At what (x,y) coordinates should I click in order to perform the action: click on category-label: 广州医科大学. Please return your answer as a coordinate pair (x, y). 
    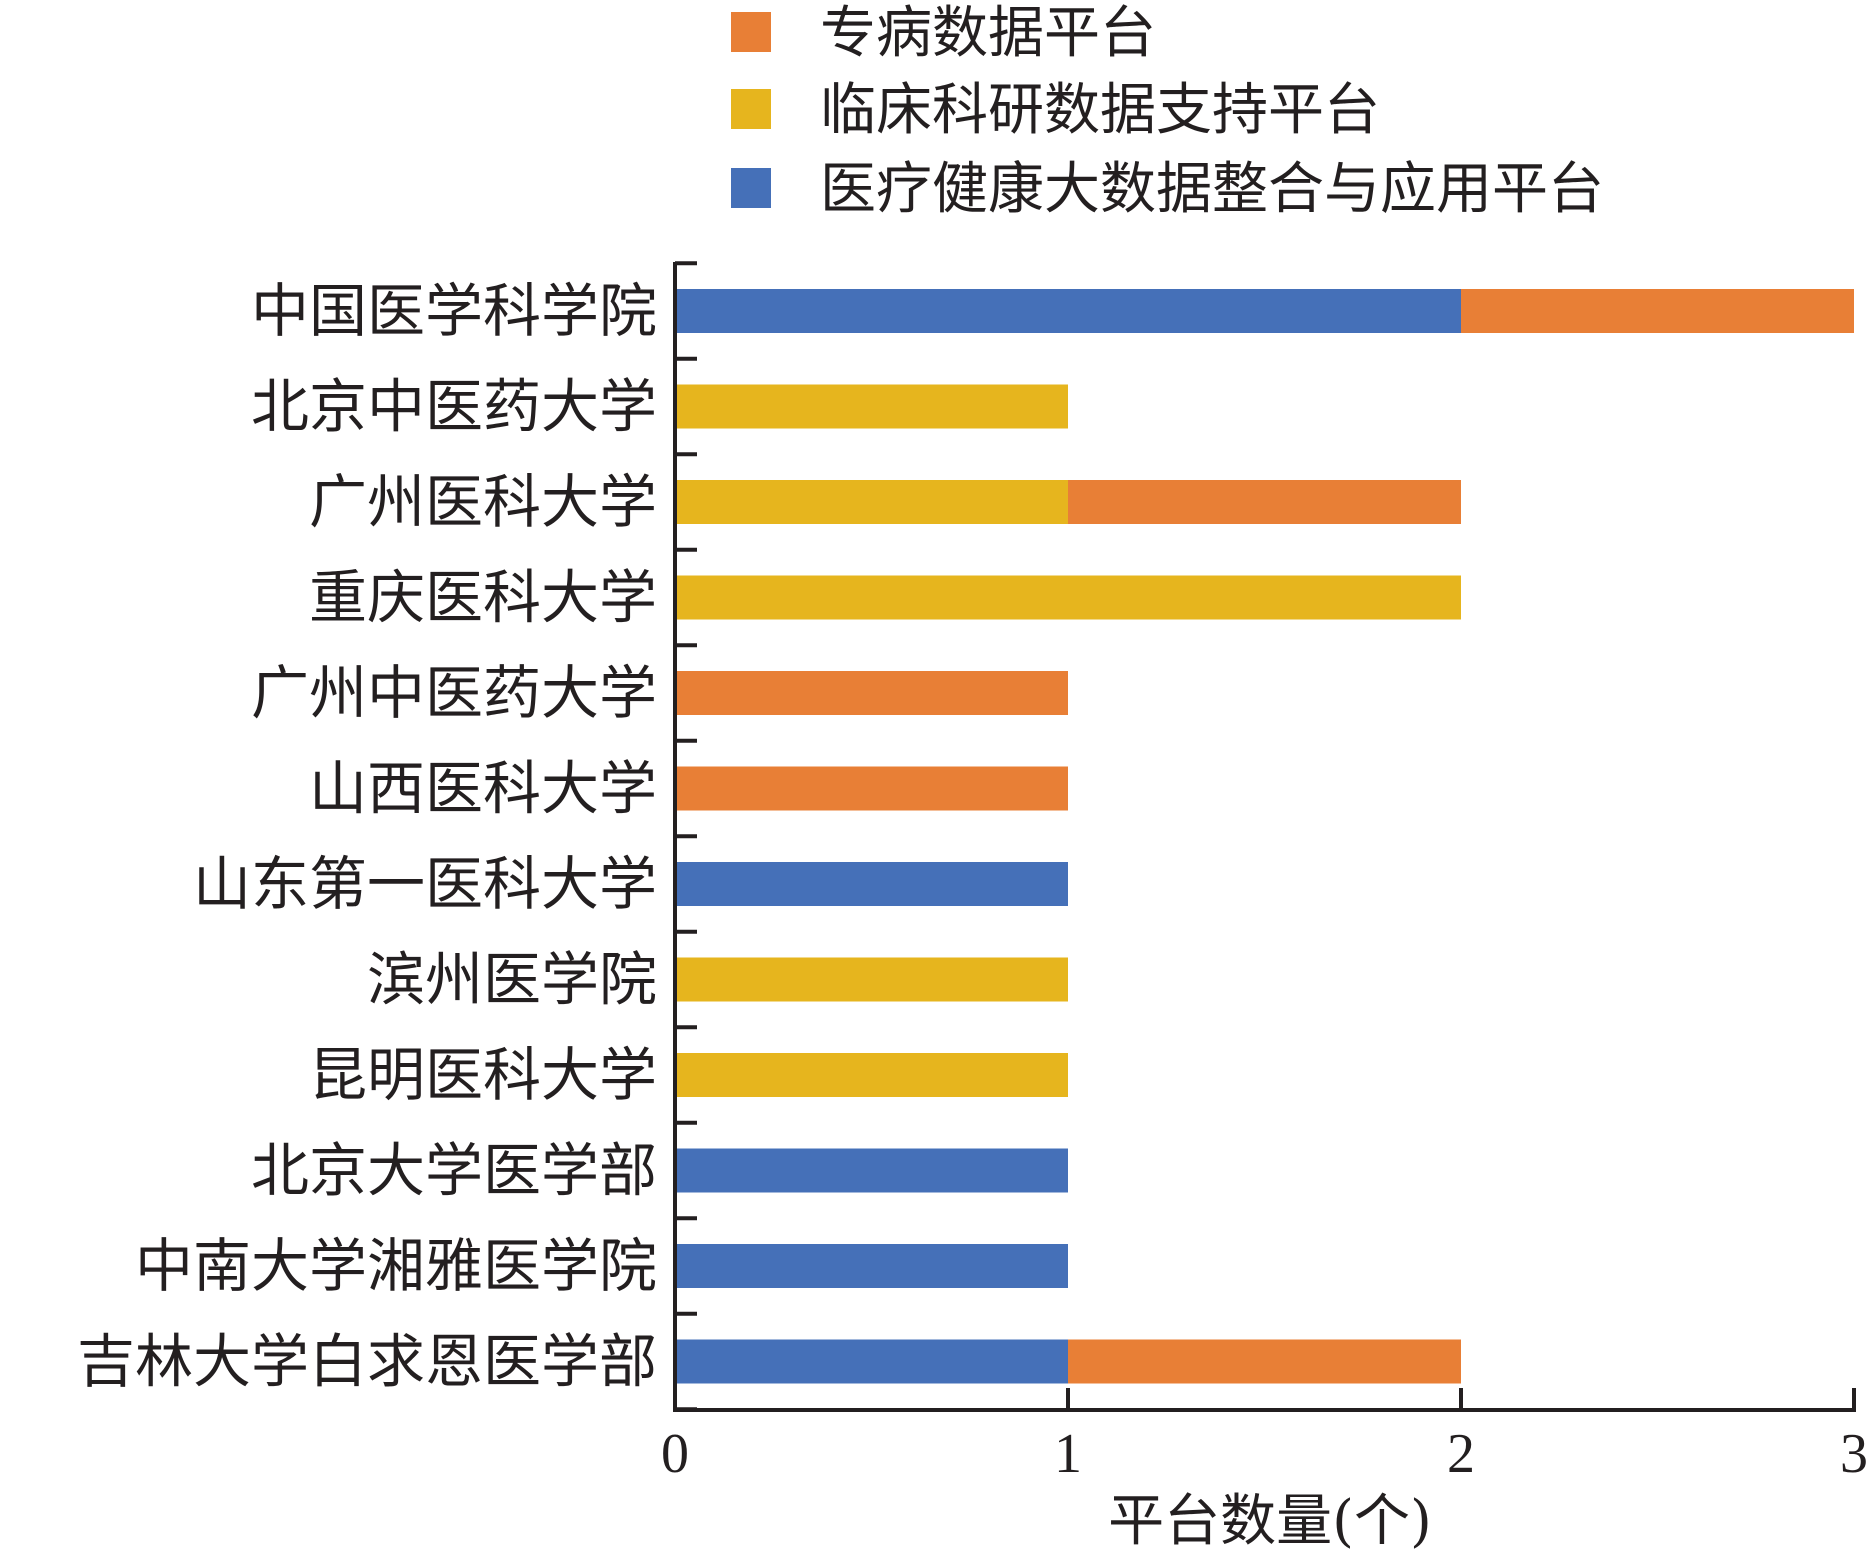
    Looking at the image, I should click on (483, 502).